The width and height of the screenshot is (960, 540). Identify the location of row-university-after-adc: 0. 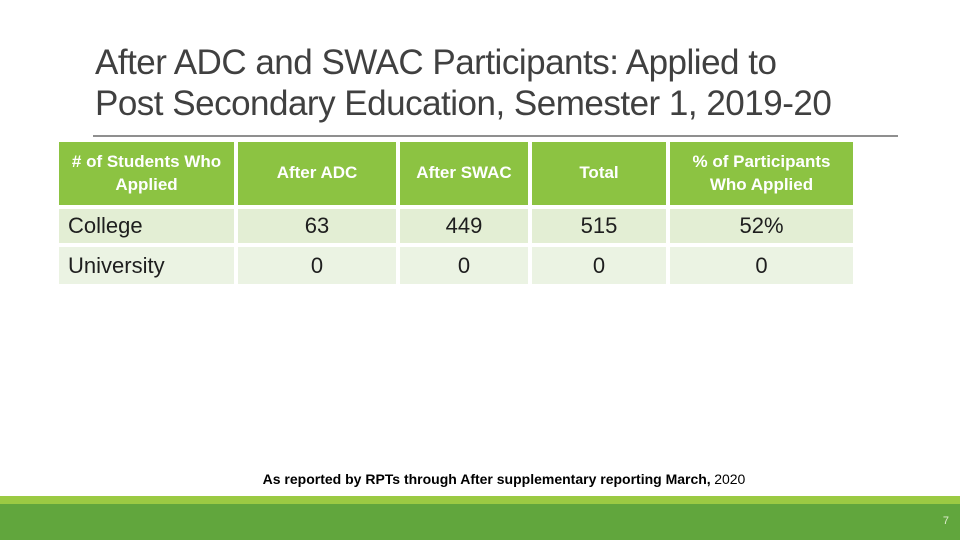
(317, 265).